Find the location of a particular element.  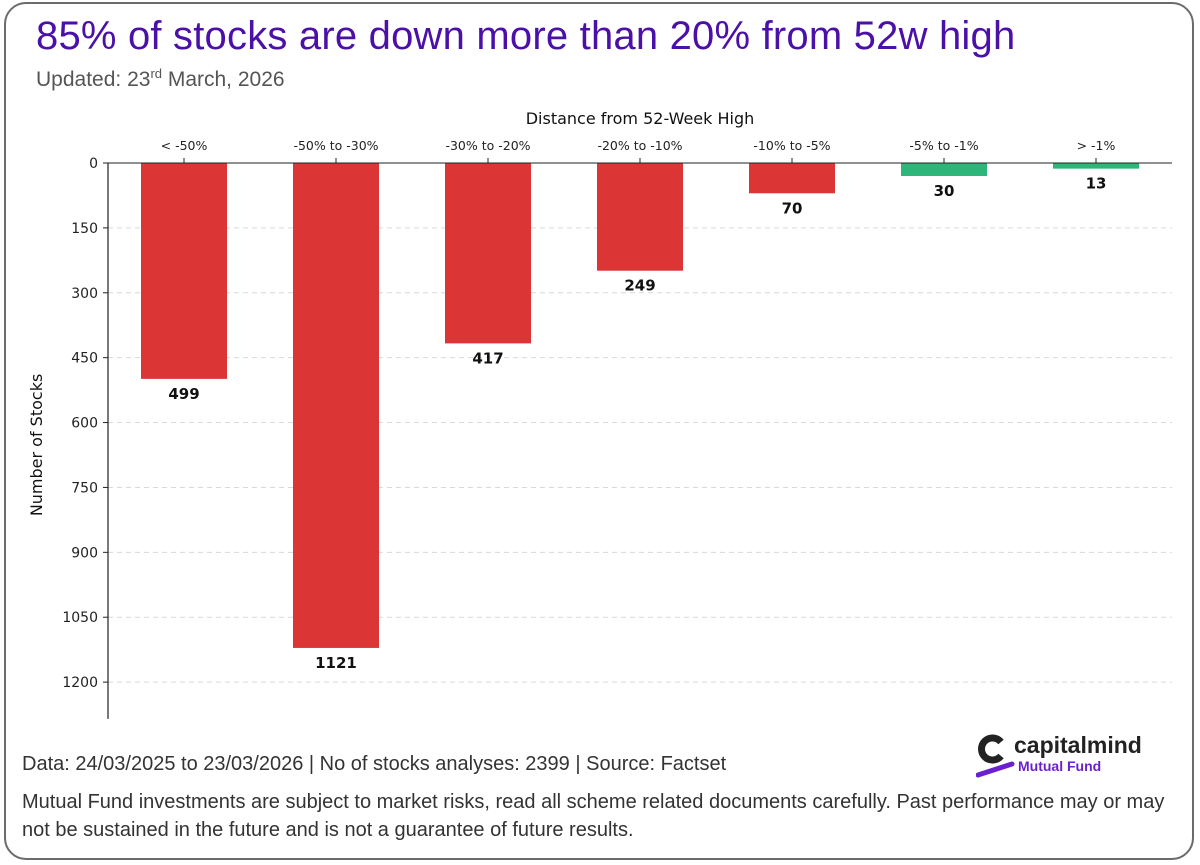

y-tick-label: 600 is located at coordinates (84, 424).